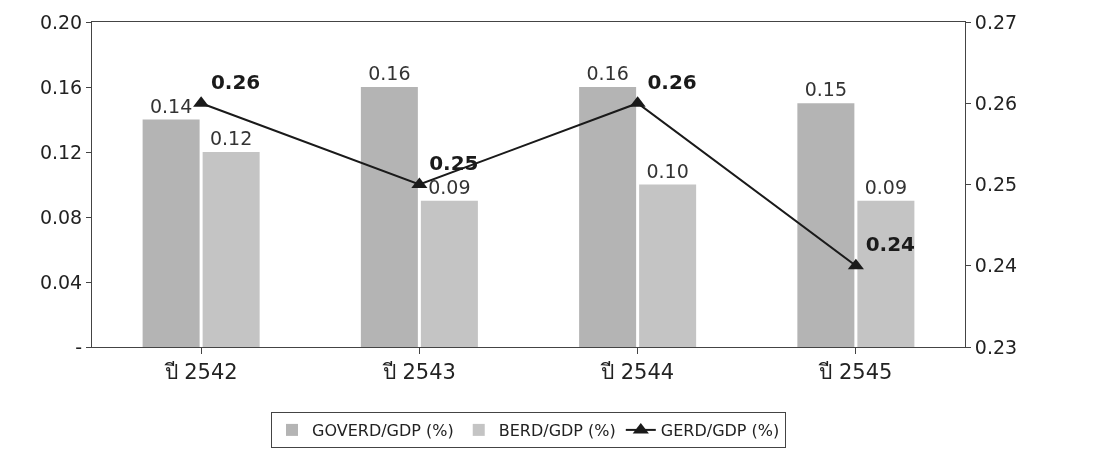  Describe the element at coordinates (79, 346) in the screenshot. I see `y-tick-label: -` at that location.